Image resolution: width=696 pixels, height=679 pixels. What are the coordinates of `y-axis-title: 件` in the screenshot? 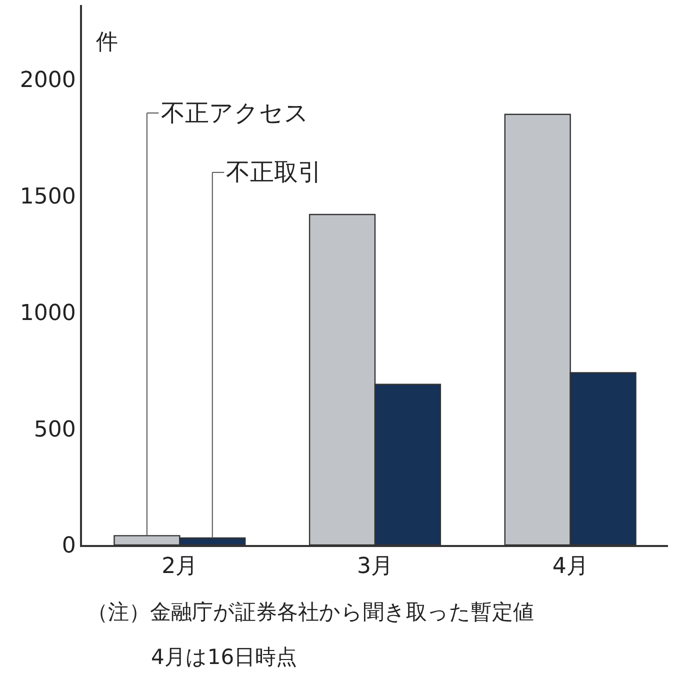 It's located at (107, 42).